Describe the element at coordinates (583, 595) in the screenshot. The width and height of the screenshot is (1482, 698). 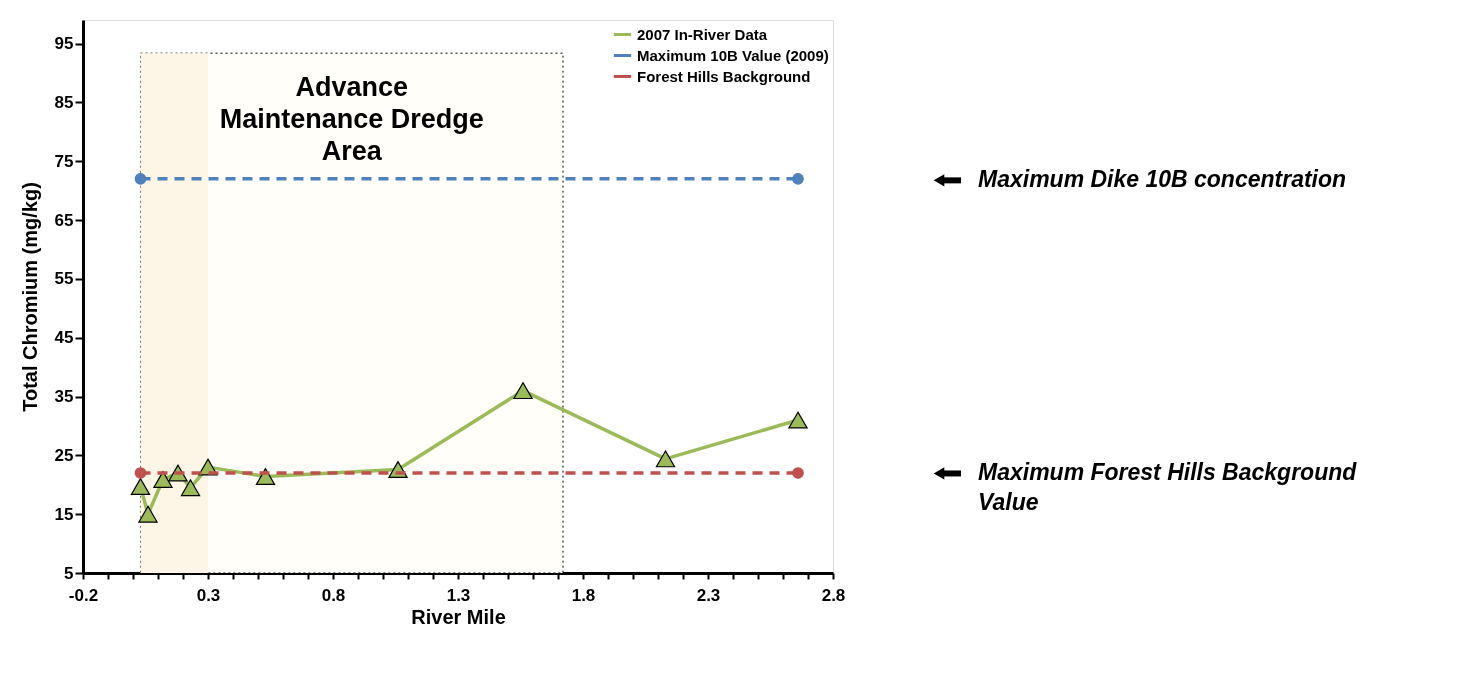
I see `x-tick-label: 1.8` at that location.